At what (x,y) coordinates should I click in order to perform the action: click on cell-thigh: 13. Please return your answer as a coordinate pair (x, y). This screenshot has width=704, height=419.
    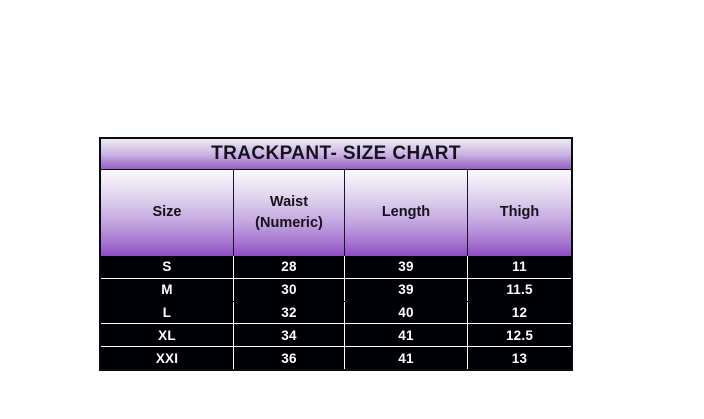
    Looking at the image, I should click on (519, 358).